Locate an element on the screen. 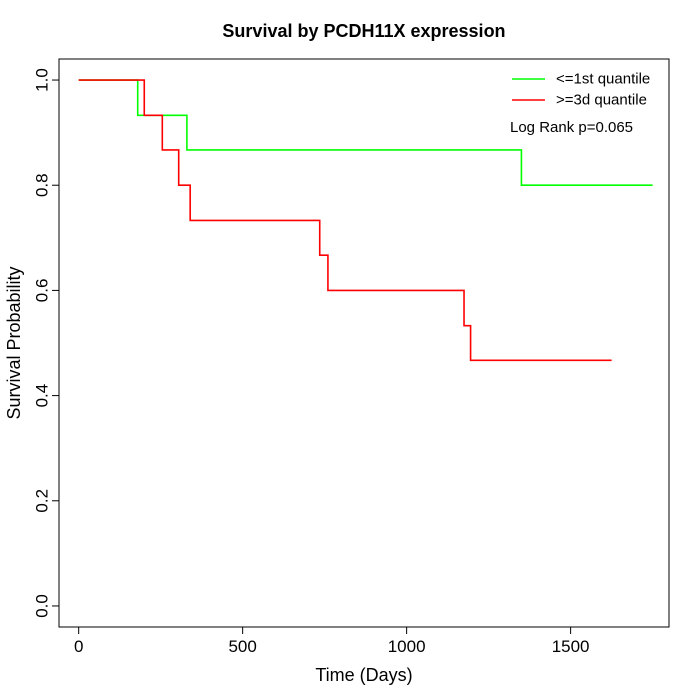  x-axis: 0 500 1000 1500 is located at coordinates (332, 641).